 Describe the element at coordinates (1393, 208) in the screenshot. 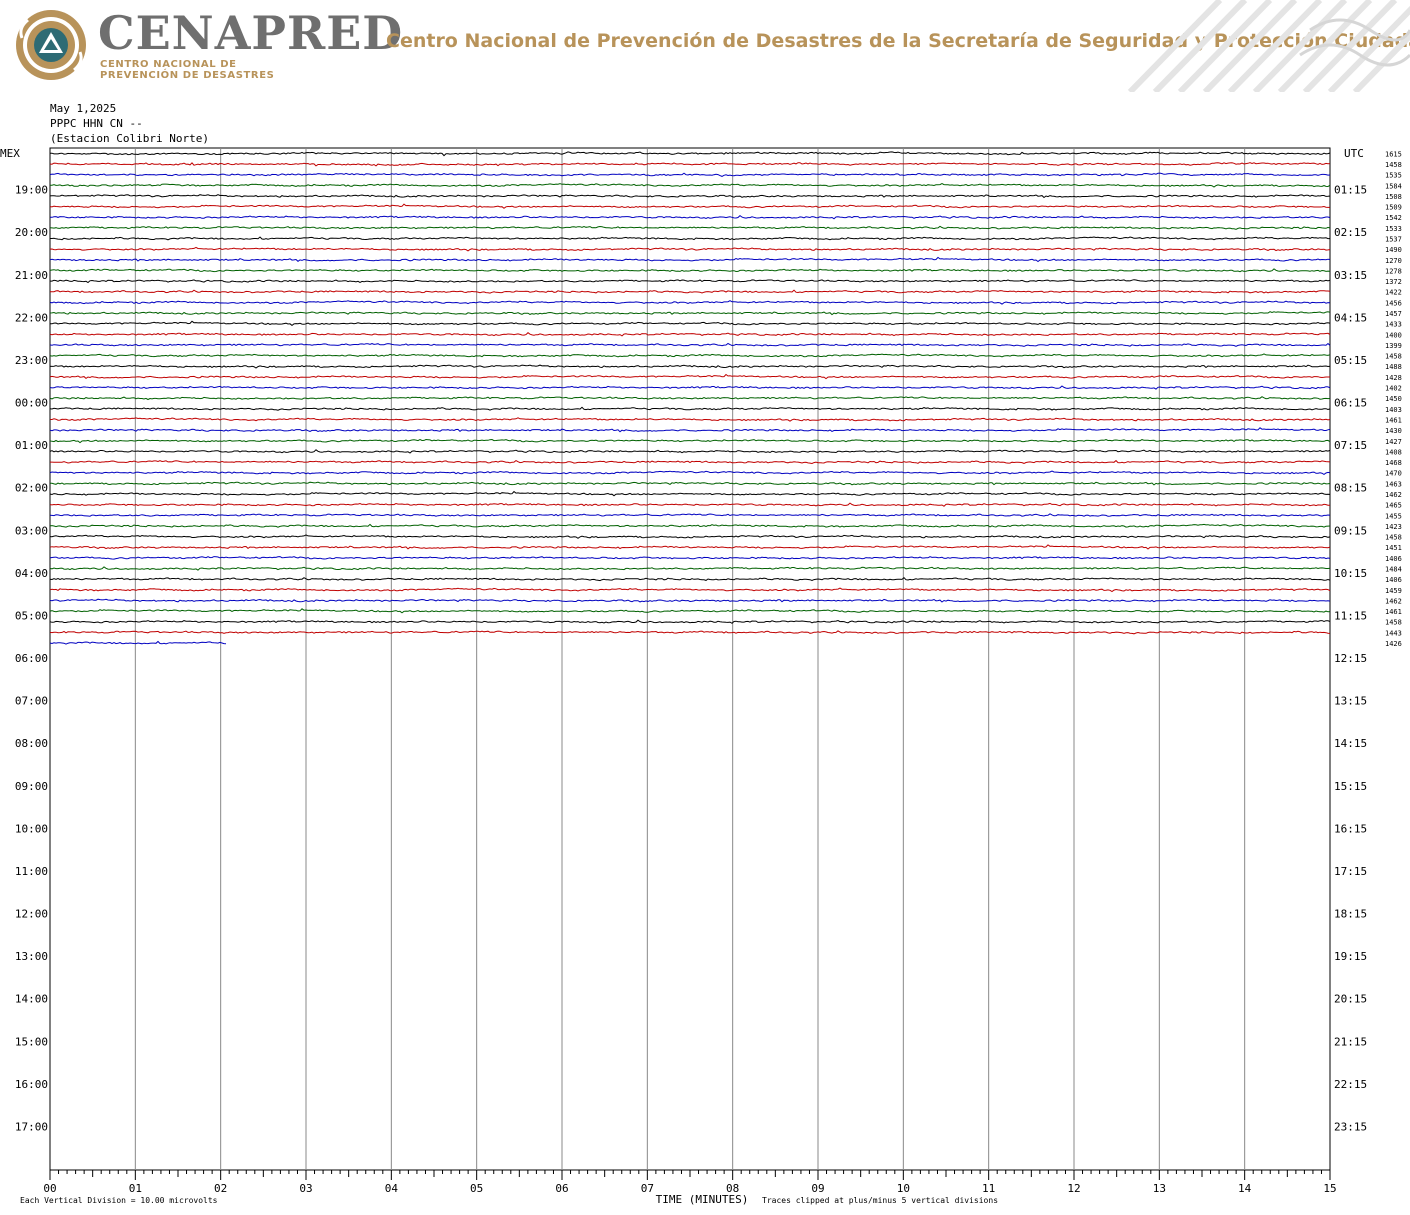

I see `trace-row-value: 1509` at that location.